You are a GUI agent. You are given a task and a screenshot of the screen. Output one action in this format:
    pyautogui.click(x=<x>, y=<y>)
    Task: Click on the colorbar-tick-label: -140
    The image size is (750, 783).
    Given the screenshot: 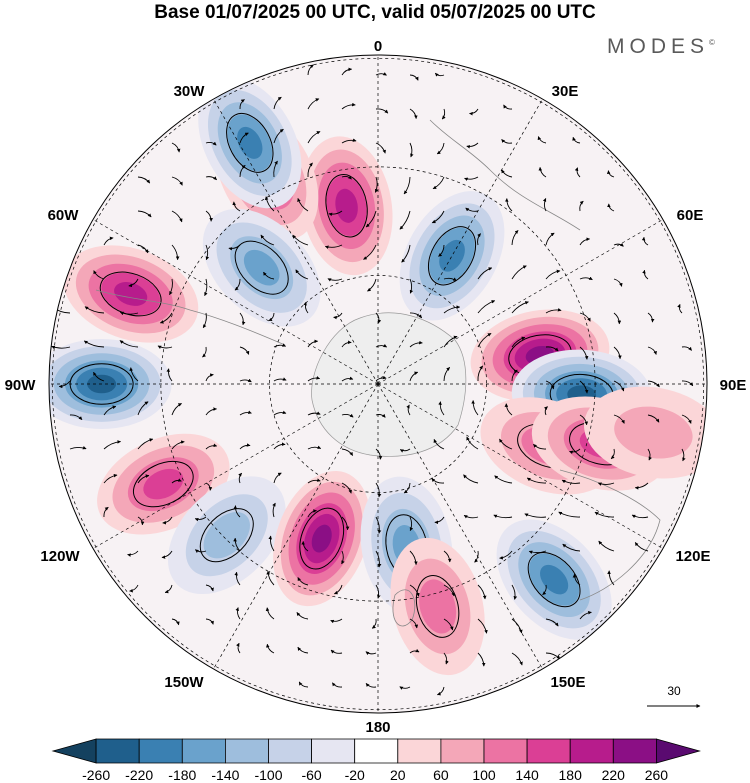 What is the action you would take?
    pyautogui.click(x=225, y=775)
    